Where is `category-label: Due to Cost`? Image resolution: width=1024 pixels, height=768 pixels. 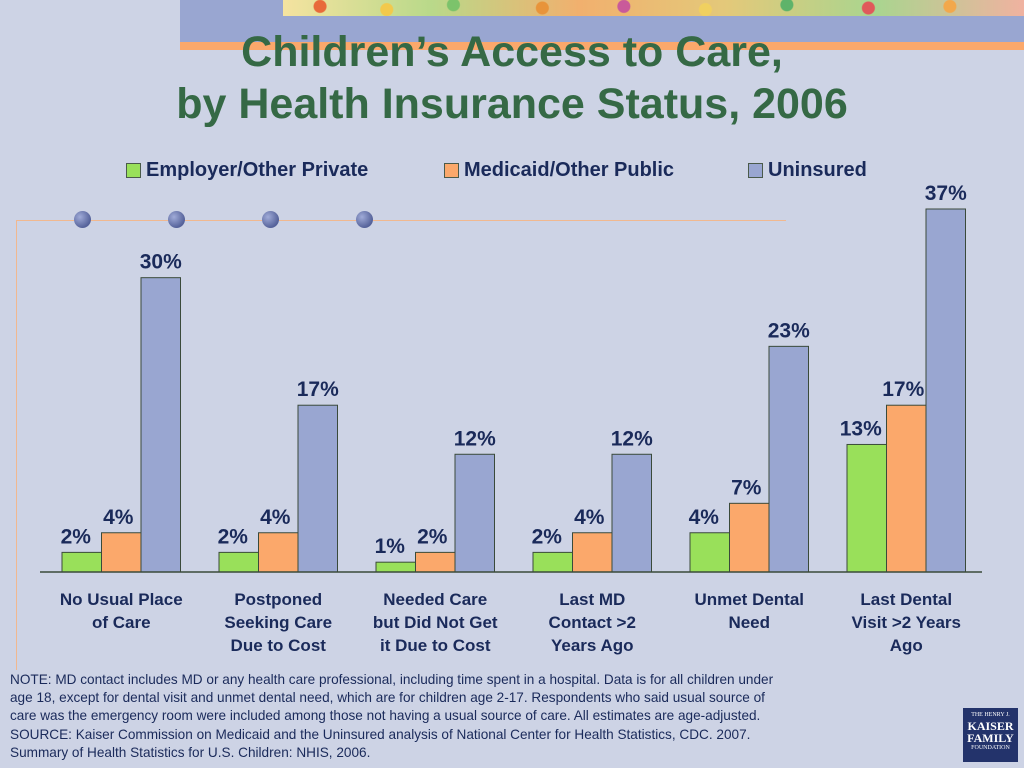 category-label: Due to Cost is located at coordinates (279, 645).